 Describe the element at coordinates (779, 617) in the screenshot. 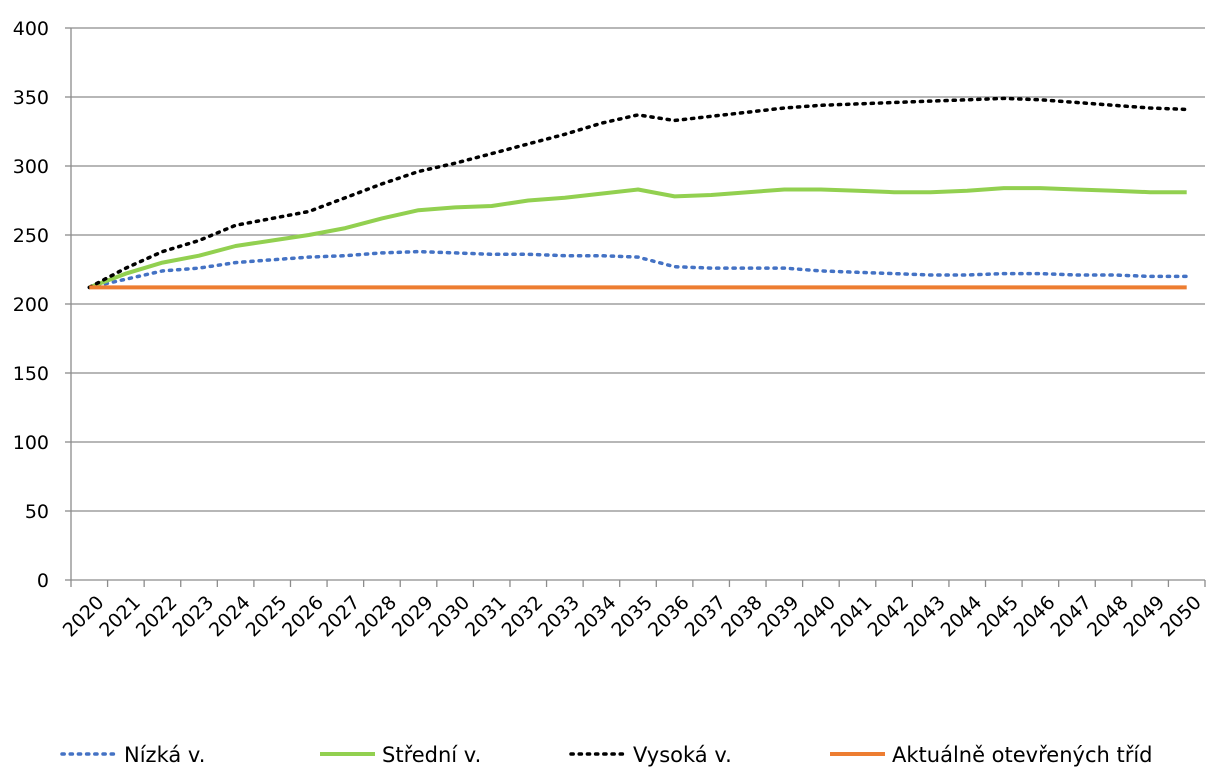

I see `x-tick-label: 2039` at that location.